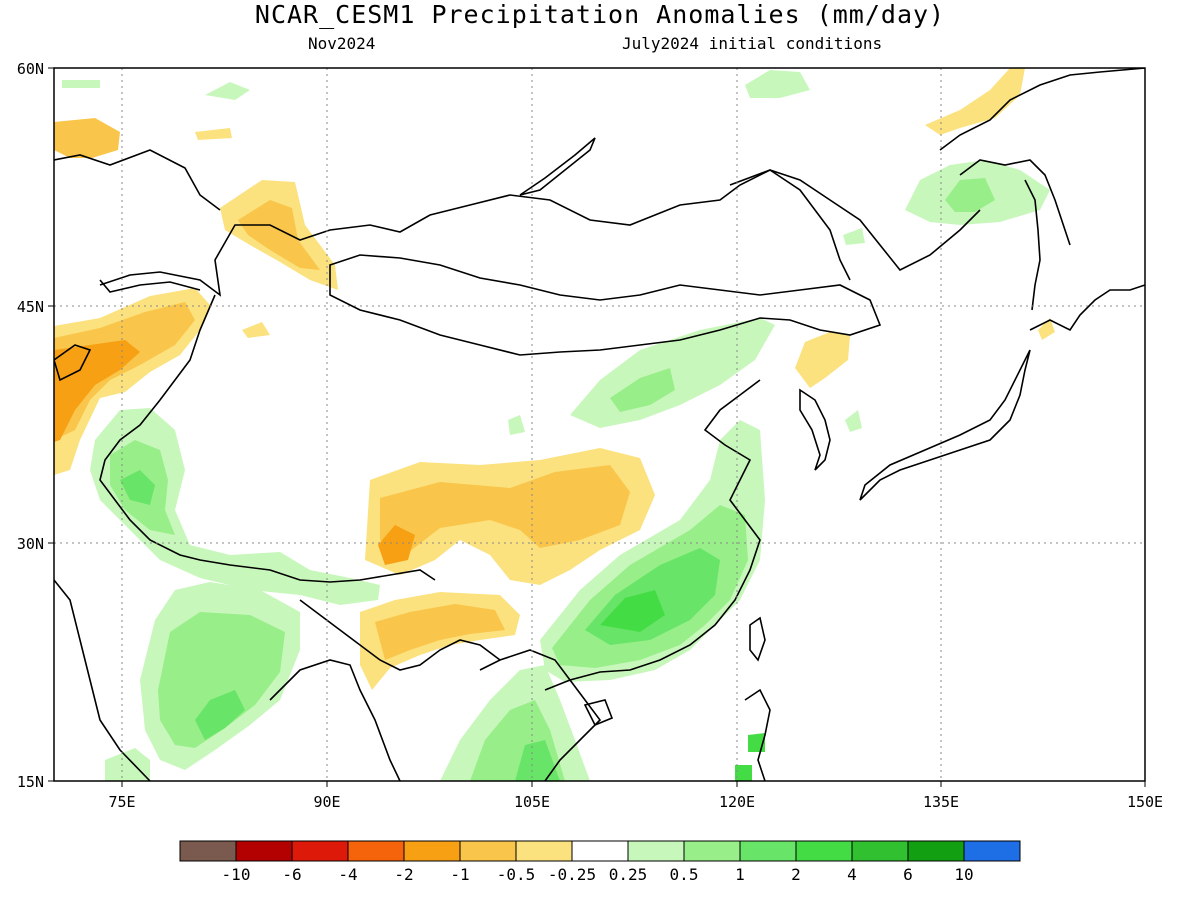  I want to click on lon-label-75E: 75E, so click(121, 802).